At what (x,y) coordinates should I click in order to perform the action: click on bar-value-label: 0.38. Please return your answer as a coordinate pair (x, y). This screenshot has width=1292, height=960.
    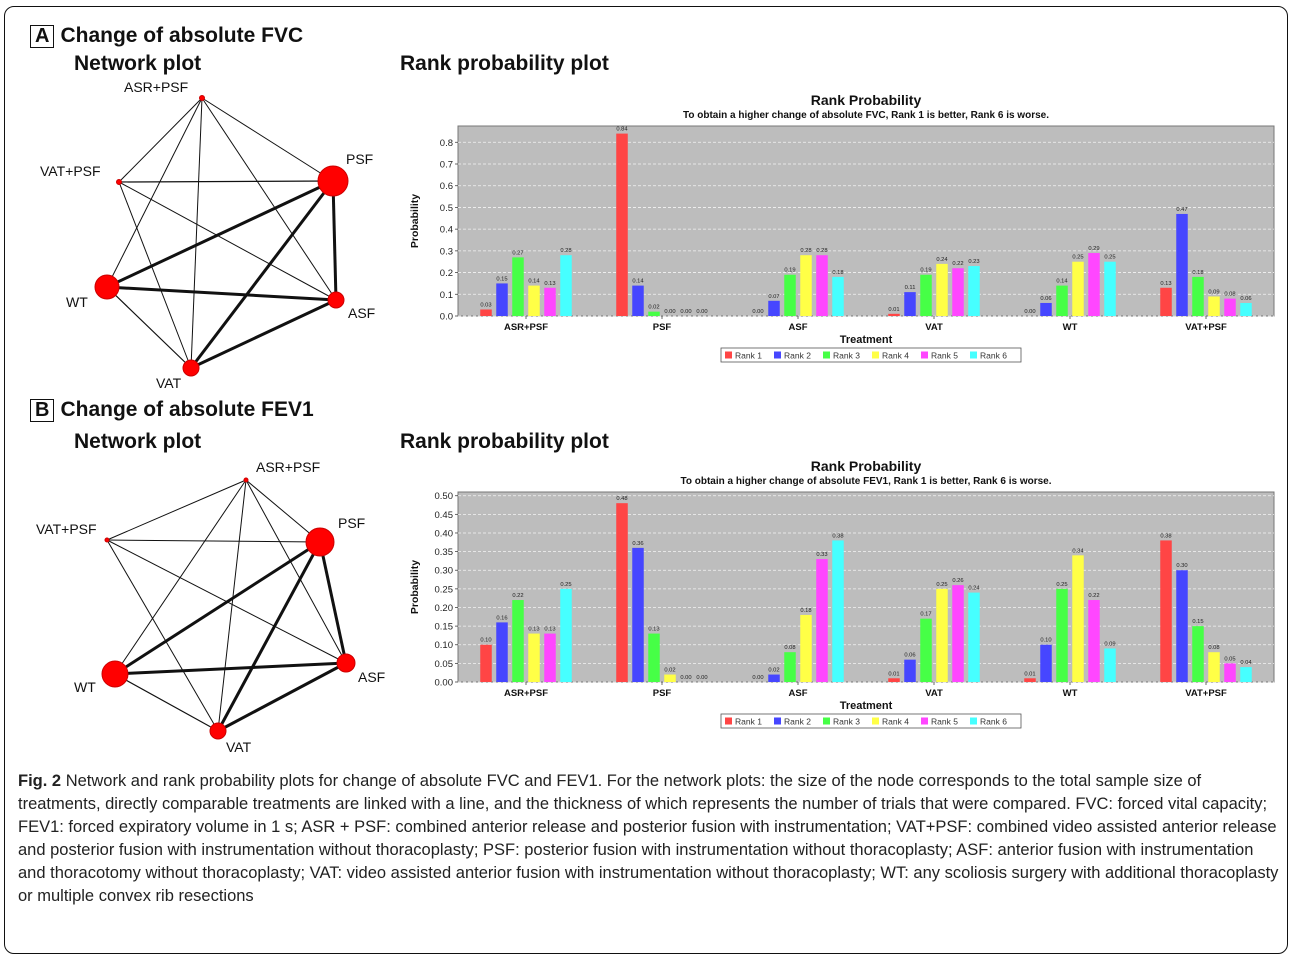
    Looking at the image, I should click on (1165, 536).